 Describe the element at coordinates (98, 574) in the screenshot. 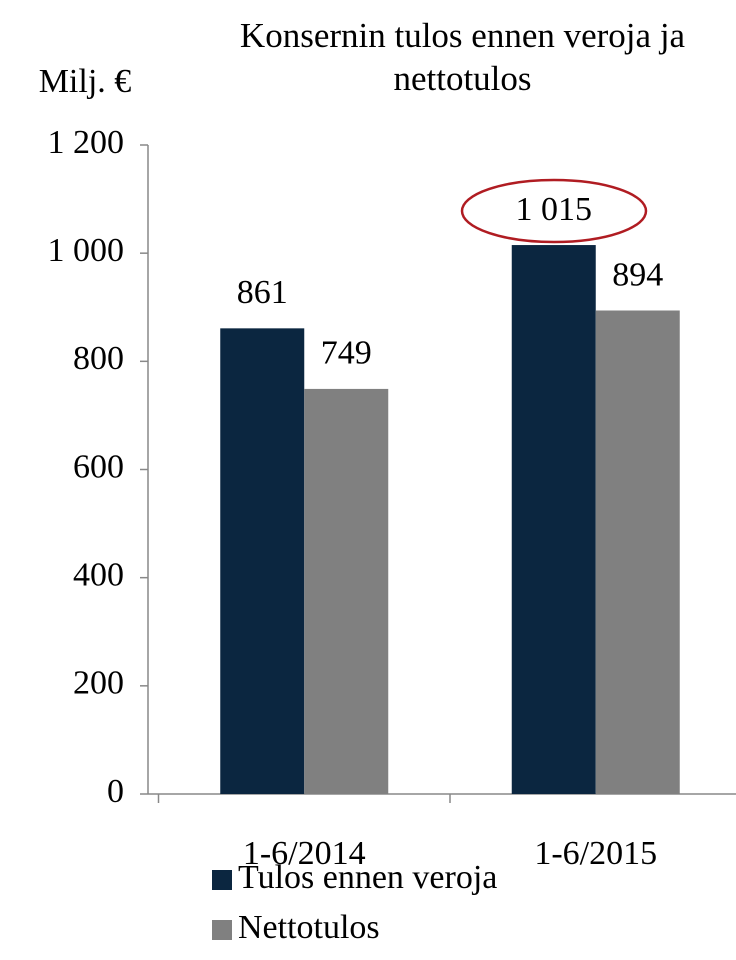

I see `y-tick-label: 400` at that location.